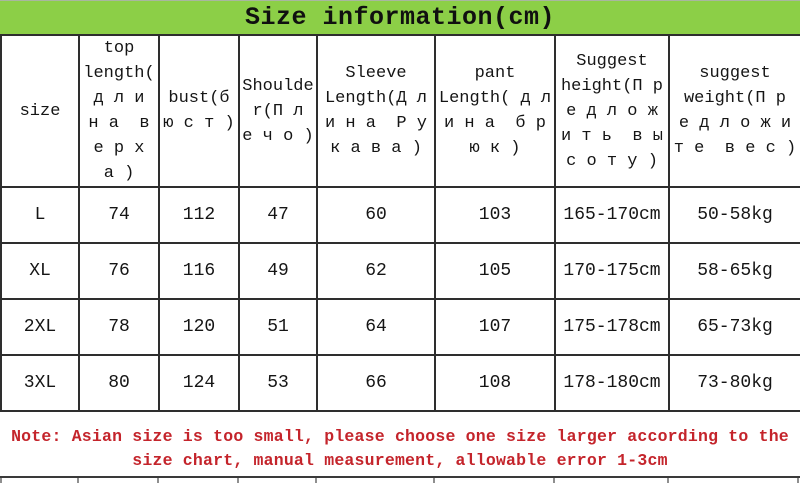 This screenshot has height=483, width=800. I want to click on height-range-cell: 178-180cm, so click(612, 383).